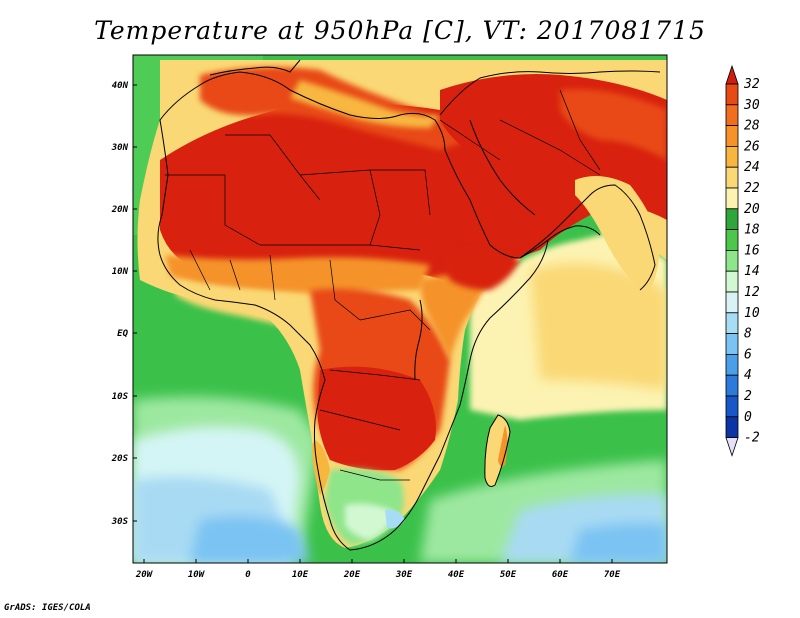 The image size is (800, 618). Describe the element at coordinates (732, 447) in the screenshot. I see `colorbar-arrow-bottom` at that location.